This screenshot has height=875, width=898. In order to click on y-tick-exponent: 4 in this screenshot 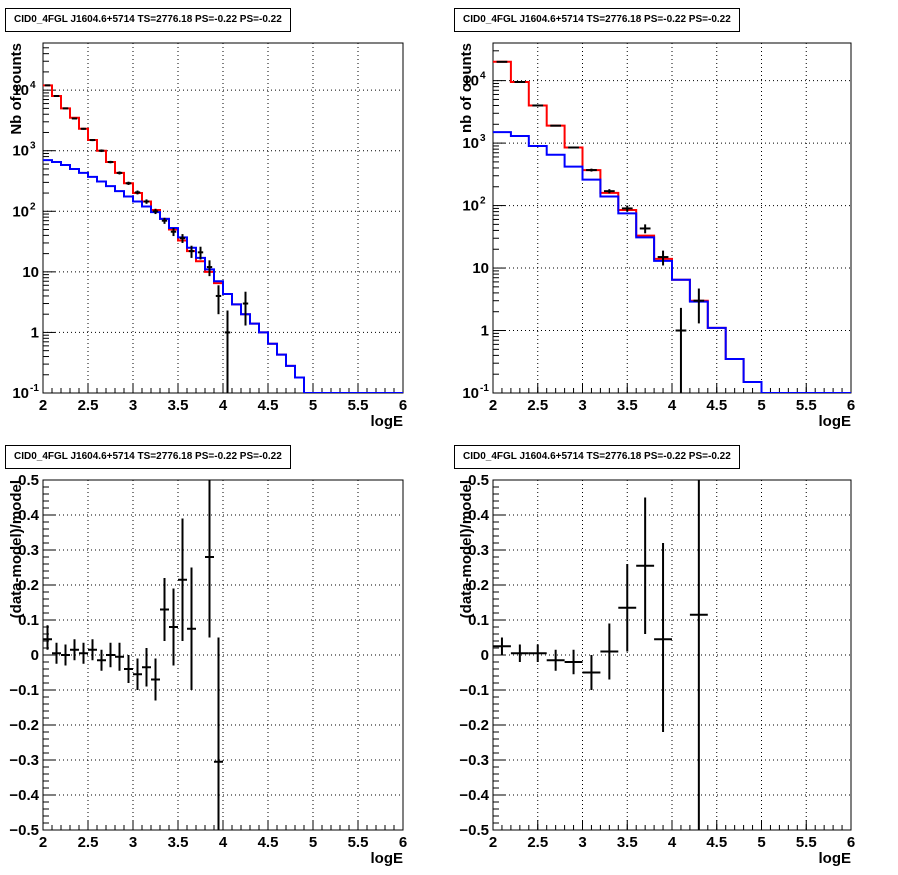, I will do `click(33, 85)`.